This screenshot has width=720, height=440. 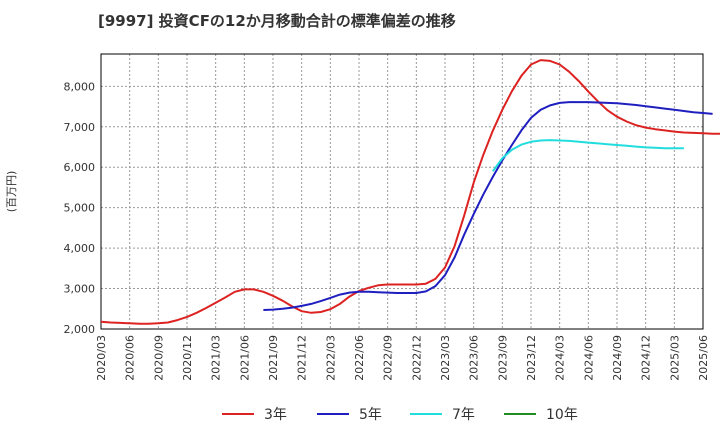 I want to click on series-line-7年, so click(x=587, y=155).